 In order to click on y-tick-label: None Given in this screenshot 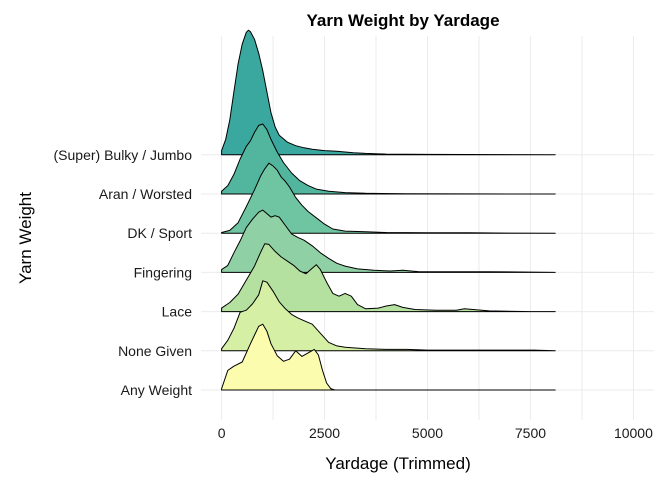, I will do `click(155, 351)`.